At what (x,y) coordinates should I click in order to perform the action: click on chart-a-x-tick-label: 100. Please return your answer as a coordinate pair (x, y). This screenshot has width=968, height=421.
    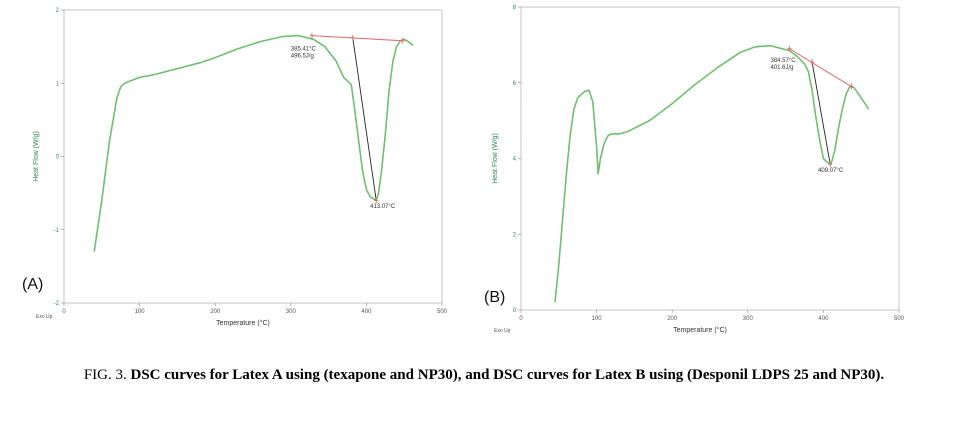
    Looking at the image, I should click on (140, 312).